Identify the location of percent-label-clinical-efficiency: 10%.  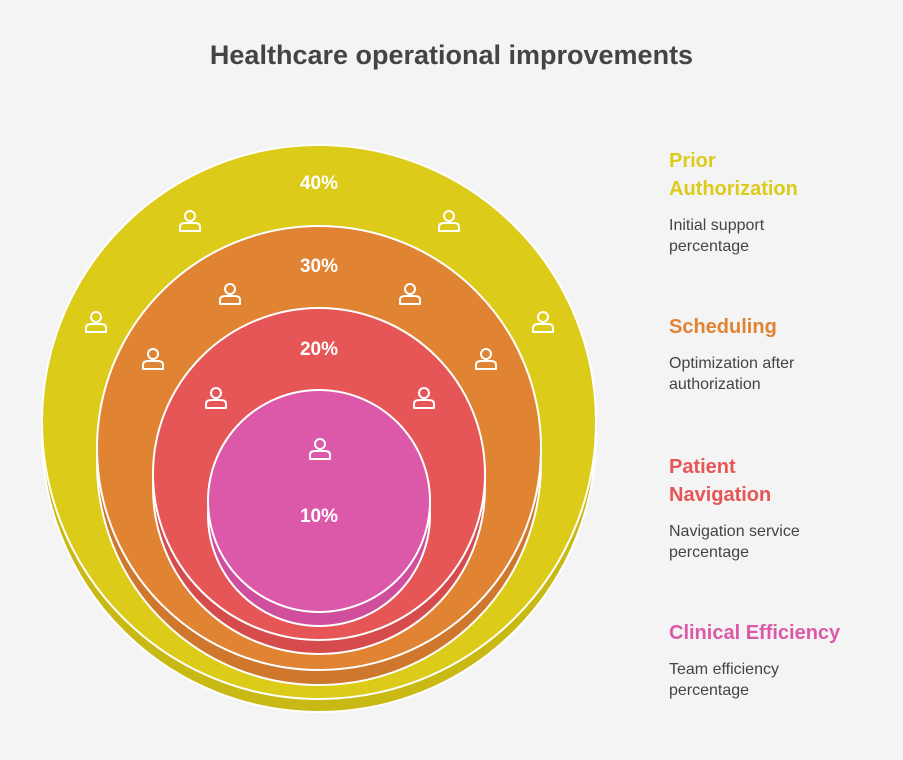
(319, 516).